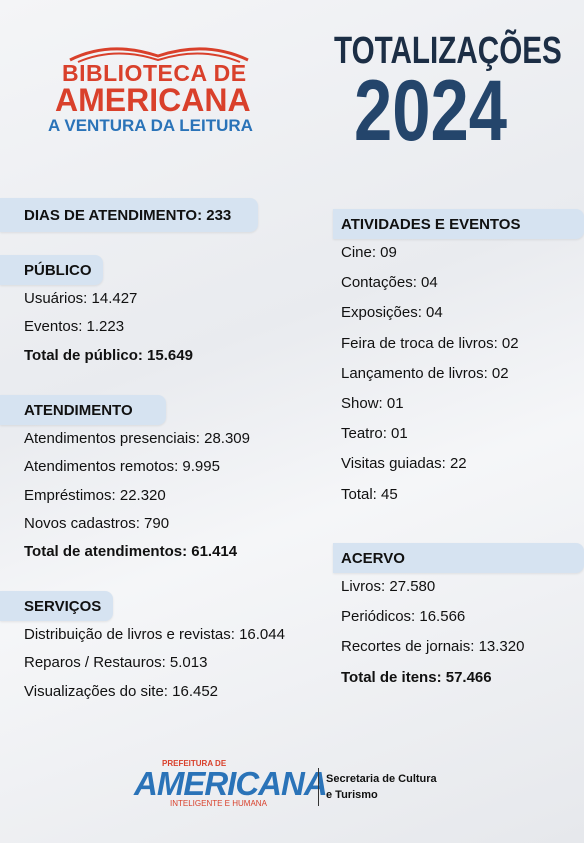  What do you see at coordinates (433, 647) in the screenshot?
I see `item: Recortes de jornais: 13.320` at bounding box center [433, 647].